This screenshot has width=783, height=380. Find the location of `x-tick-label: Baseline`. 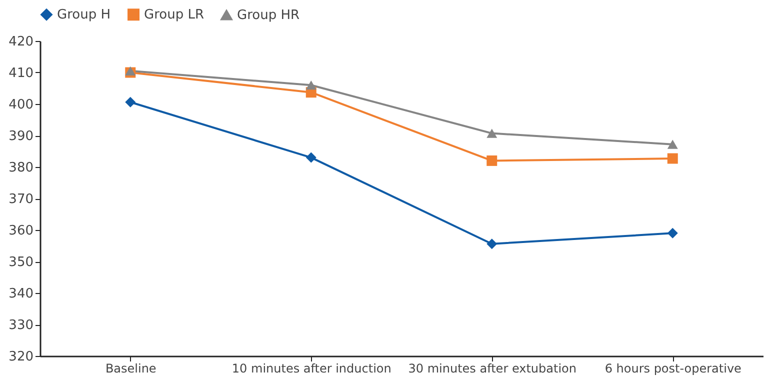

x-tick-label: Baseline is located at coordinates (130, 369).